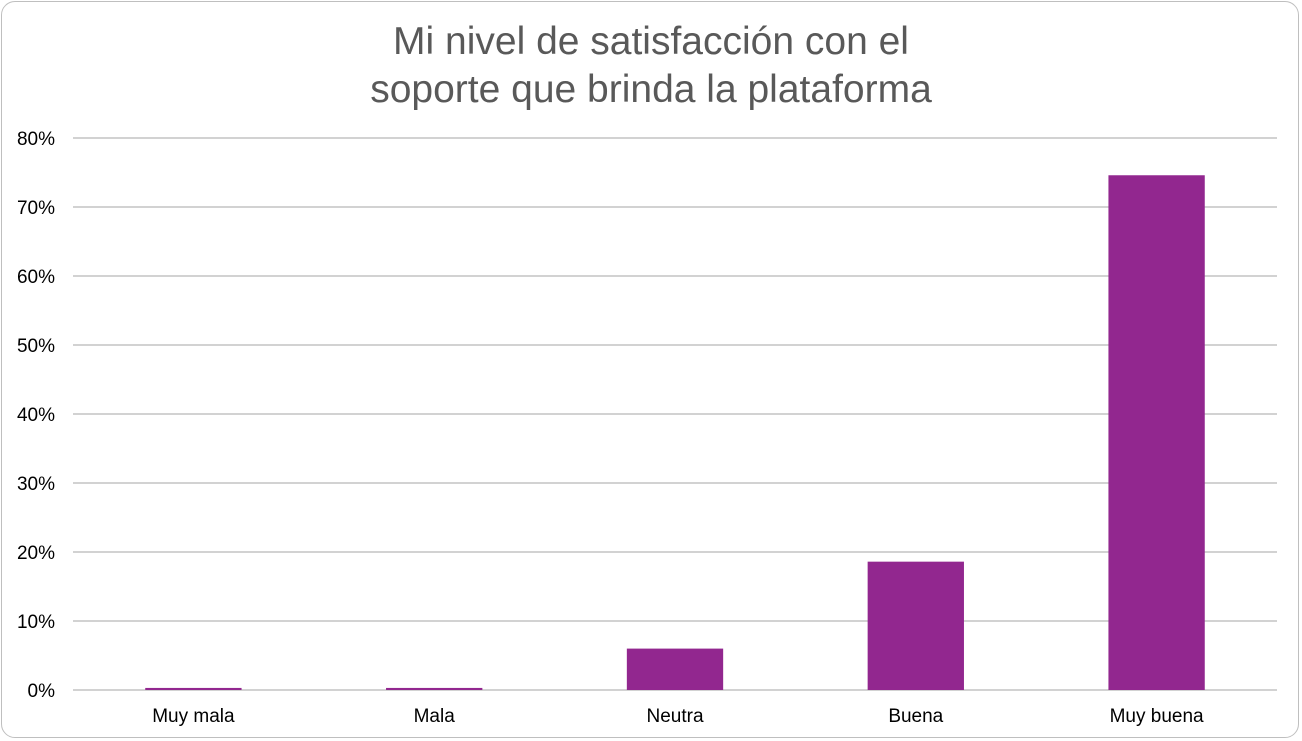 The image size is (1302, 741). I want to click on x-axis-category-labels: Muy mala Mala Neutra Buena Muy buena, so click(678, 716).